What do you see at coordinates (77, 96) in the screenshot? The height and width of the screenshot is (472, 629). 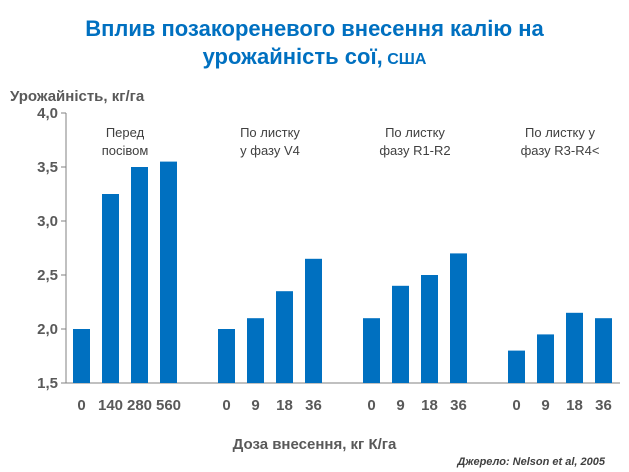 I see `y-axis-label: Урожайність, кг/га` at bounding box center [77, 96].